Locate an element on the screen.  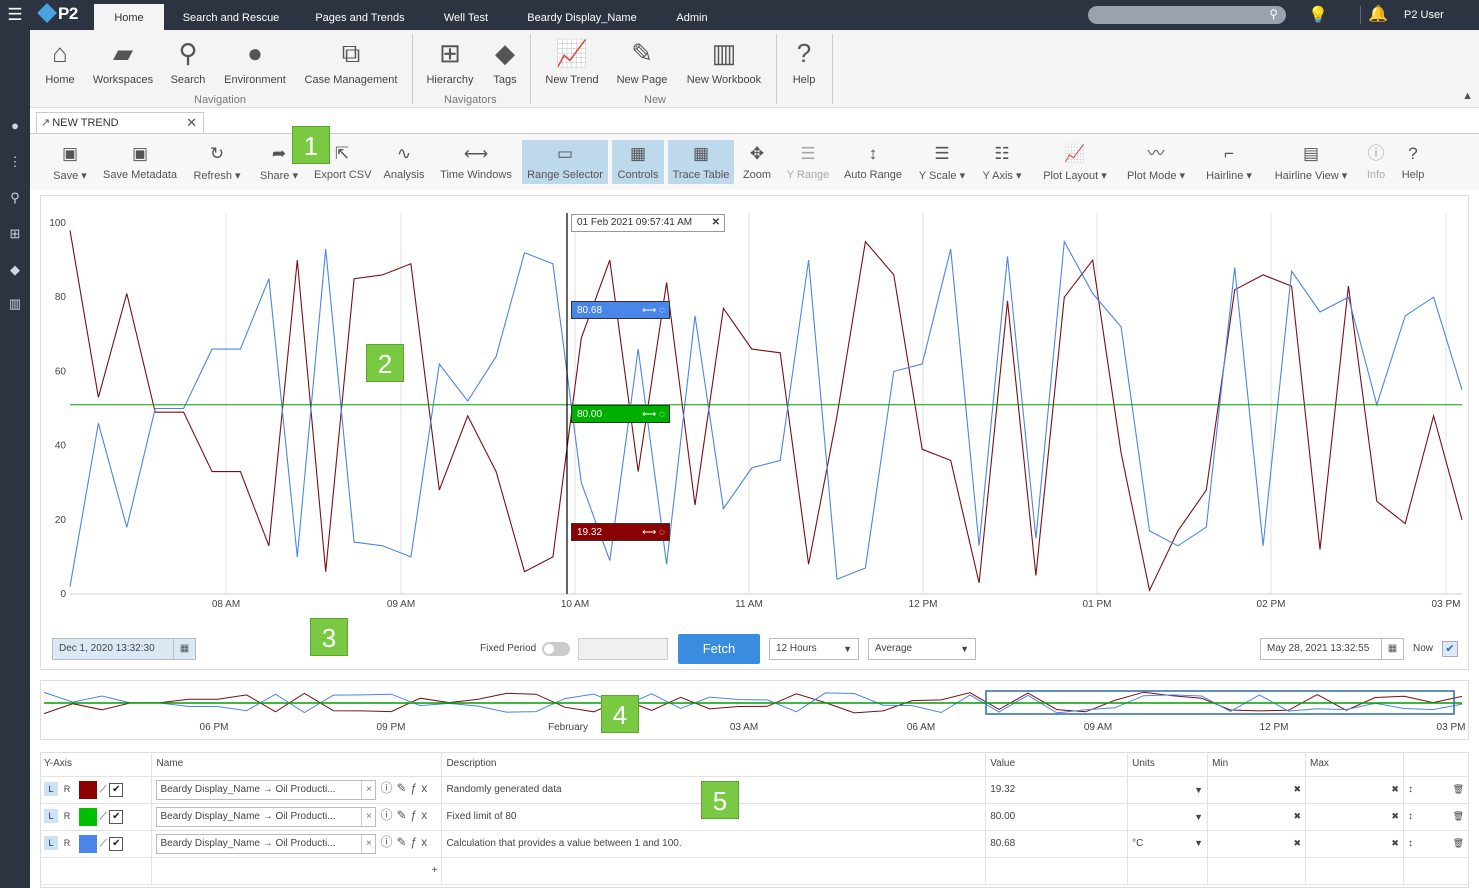
y-scale-button: ☰ Y Scale ▾ is located at coordinates (942, 162).